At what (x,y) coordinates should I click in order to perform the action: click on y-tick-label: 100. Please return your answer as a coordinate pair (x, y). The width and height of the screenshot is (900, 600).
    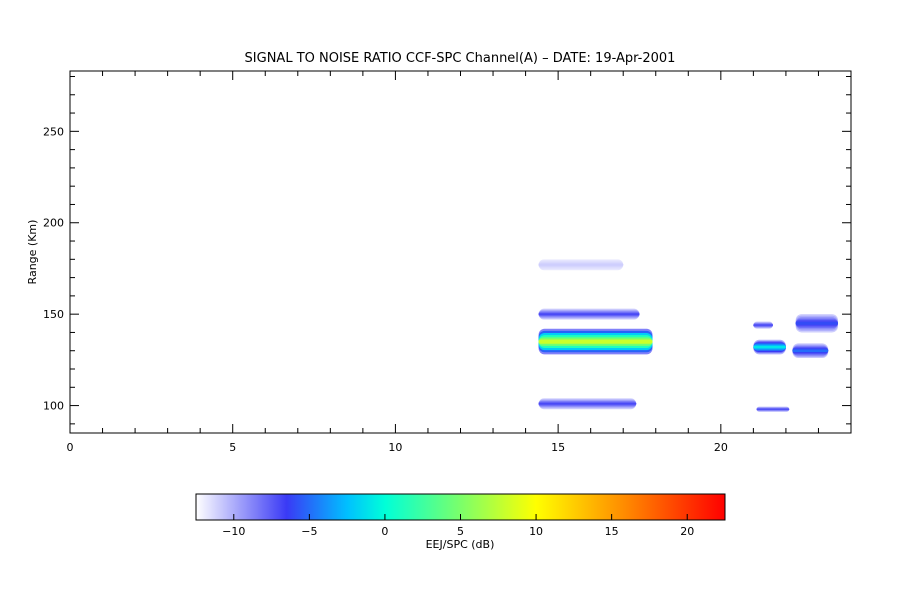
    Looking at the image, I should click on (53, 406).